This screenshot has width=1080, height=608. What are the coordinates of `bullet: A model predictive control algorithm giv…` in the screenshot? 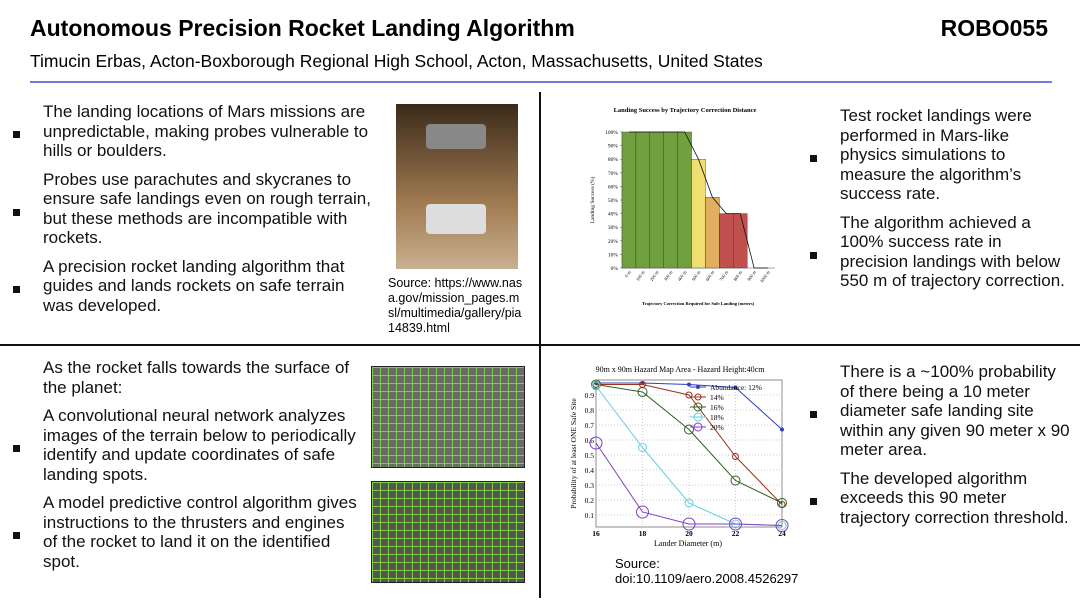 It's located at (188, 532).